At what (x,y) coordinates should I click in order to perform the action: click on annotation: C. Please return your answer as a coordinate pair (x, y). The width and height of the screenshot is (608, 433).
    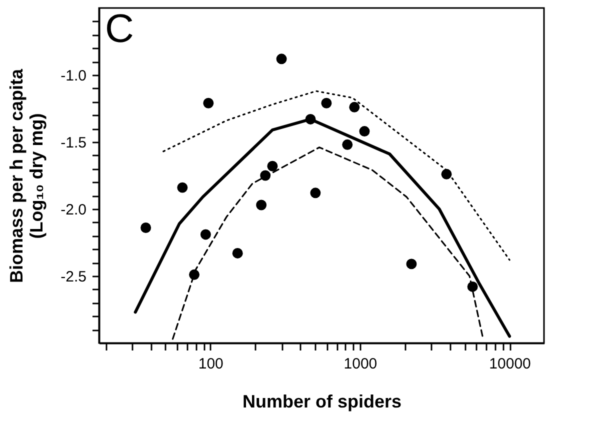
    Looking at the image, I should click on (119, 29).